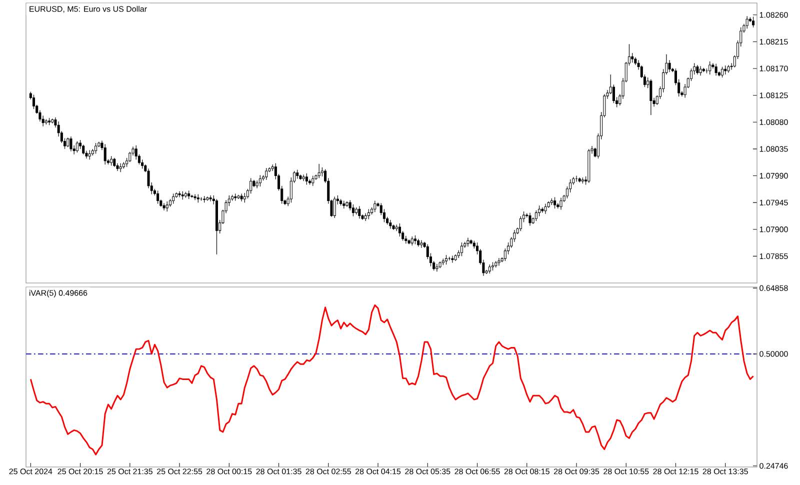  Describe the element at coordinates (774, 95) in the screenshot. I see `y-tick-label: 1.08125` at that location.